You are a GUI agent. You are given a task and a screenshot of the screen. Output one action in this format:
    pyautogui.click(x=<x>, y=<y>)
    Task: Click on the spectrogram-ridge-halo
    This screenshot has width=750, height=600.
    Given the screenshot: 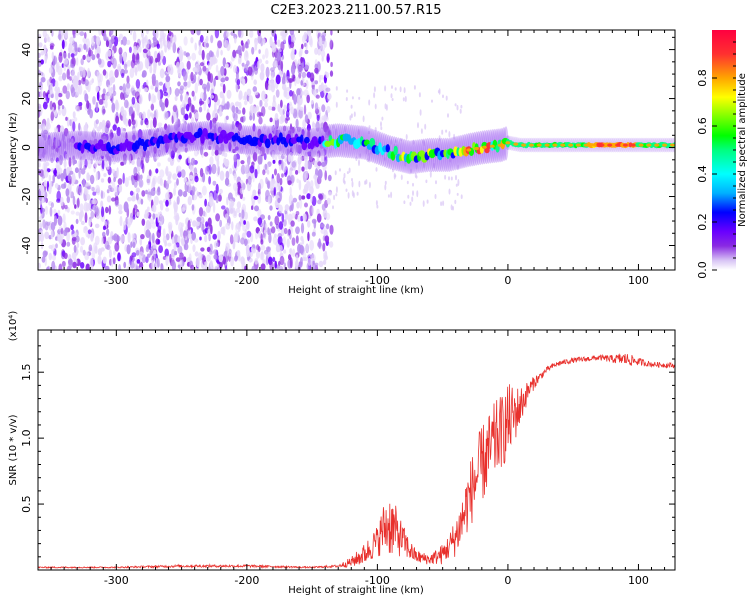 What is the action you would take?
    pyautogui.click(x=58, y=146)
    